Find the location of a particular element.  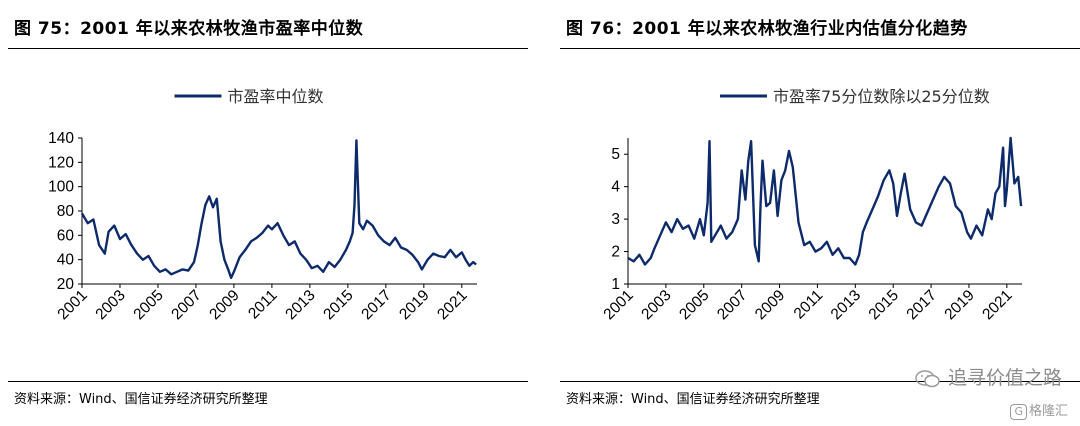

legend-label: 市盈率75分位数除以25分位数 is located at coordinates (881, 96).